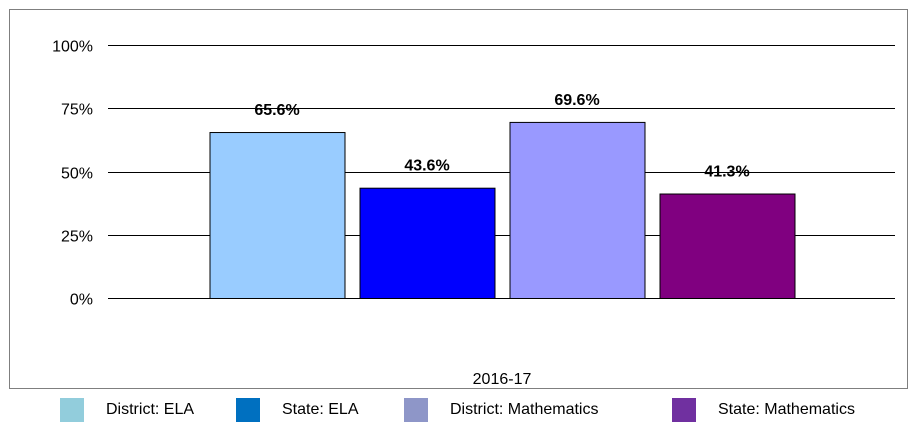  I want to click on legend-item: District: Mathematics, so click(501, 410).